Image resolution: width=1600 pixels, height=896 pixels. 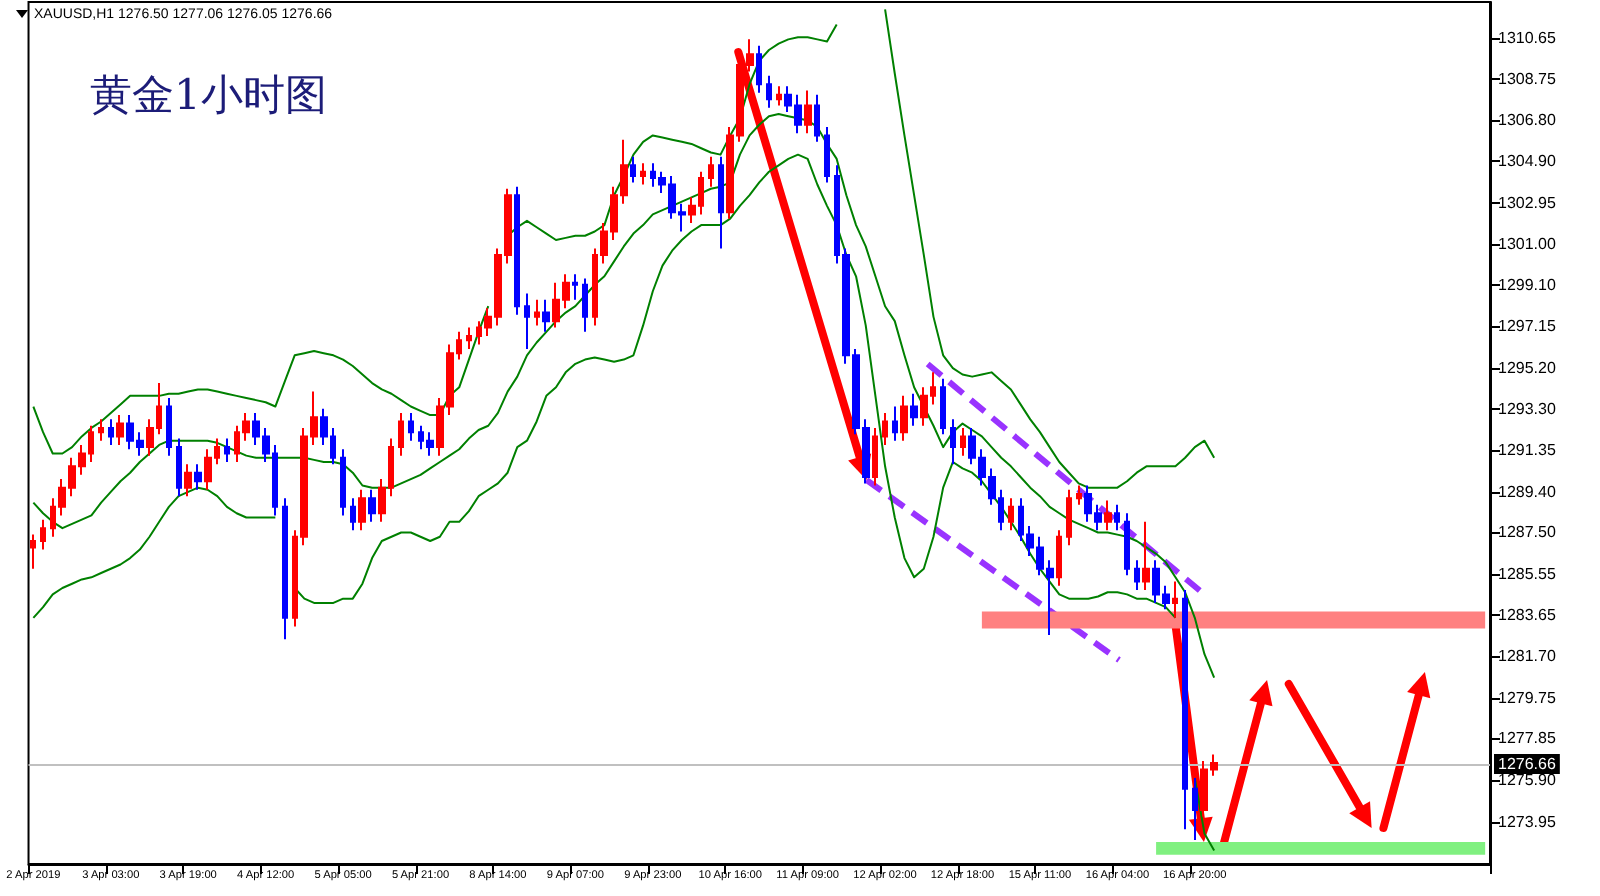 I want to click on ref-line-label: 1276.66, so click(x=1527, y=763).